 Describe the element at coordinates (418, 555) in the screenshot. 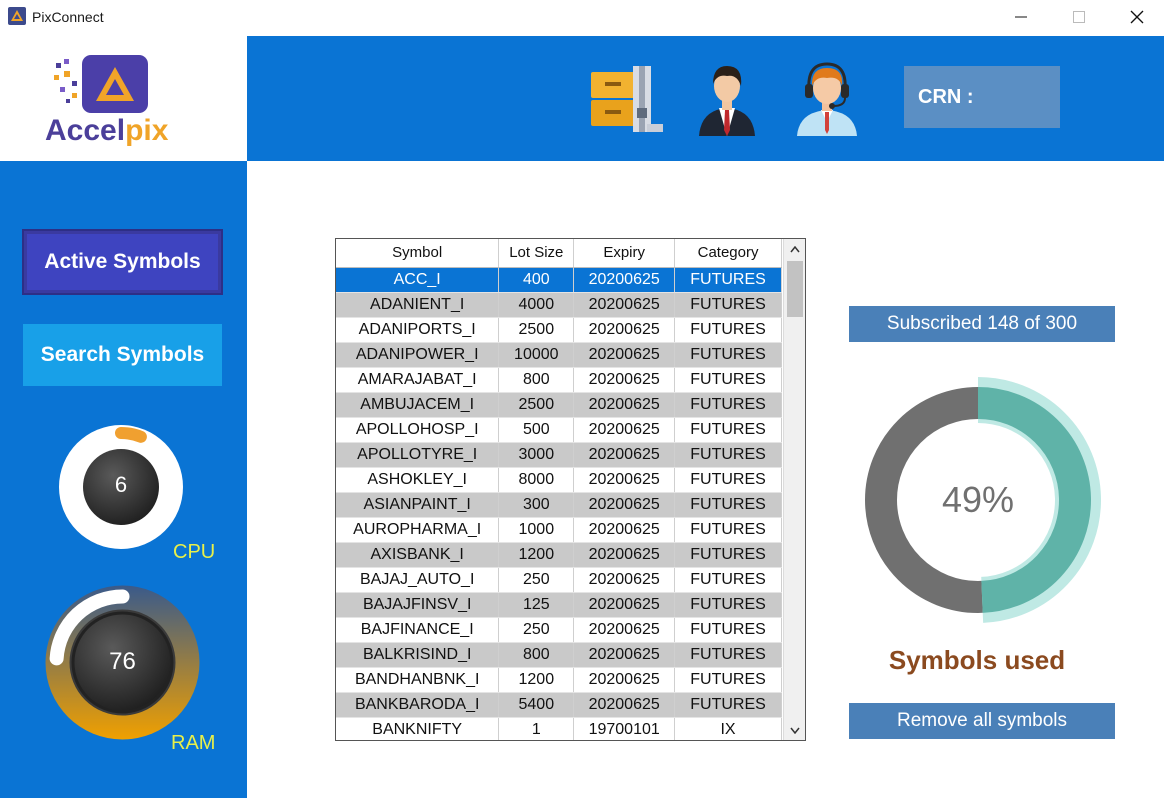

I see `cell-symbol: AXISBANK_I` at that location.